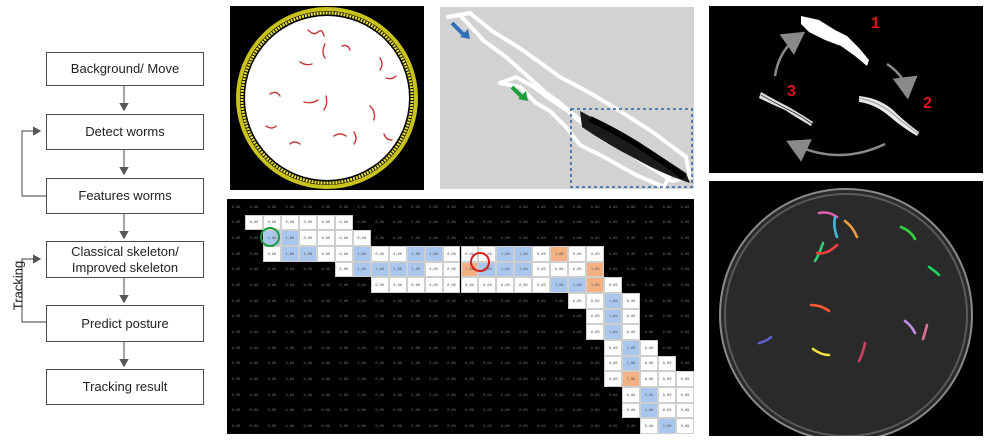 The width and height of the screenshot is (989, 442). What do you see at coordinates (927, 103) in the screenshot?
I see `cycle-number-2: 2` at bounding box center [927, 103].